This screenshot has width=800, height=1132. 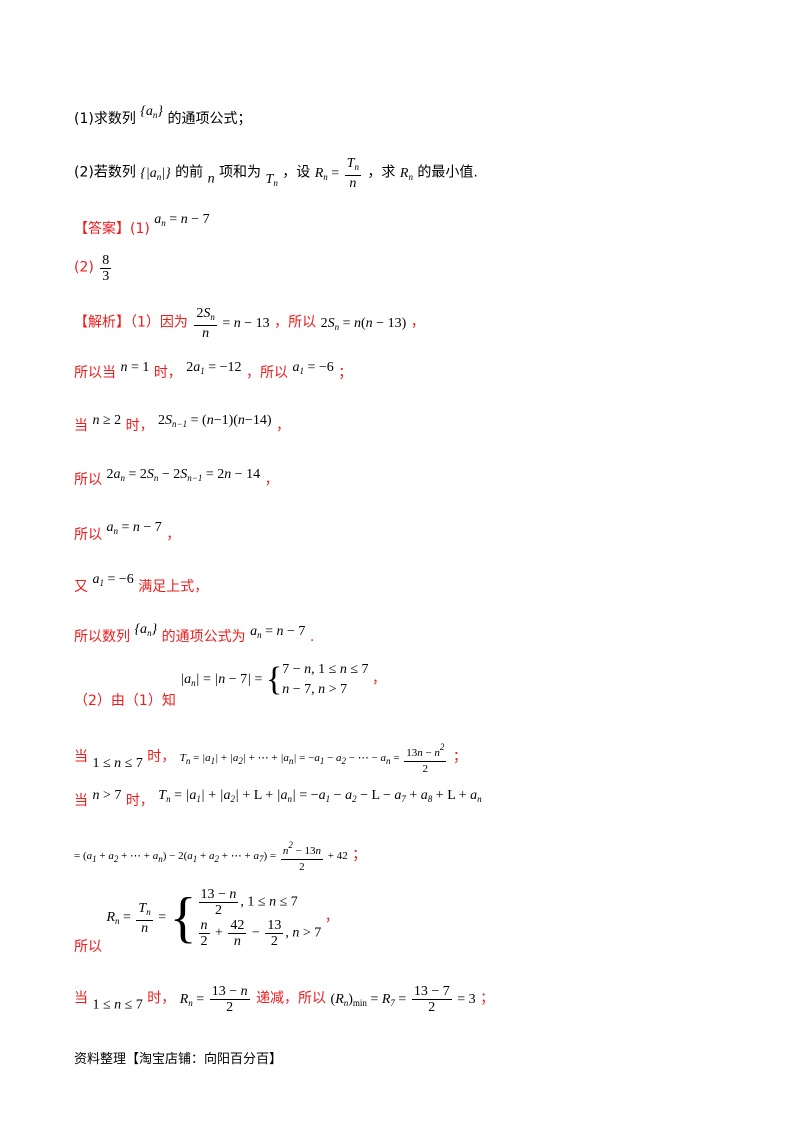 What do you see at coordinates (107, 420) in the screenshot?
I see `formula-n-ge-2: n ≥ 2` at bounding box center [107, 420].